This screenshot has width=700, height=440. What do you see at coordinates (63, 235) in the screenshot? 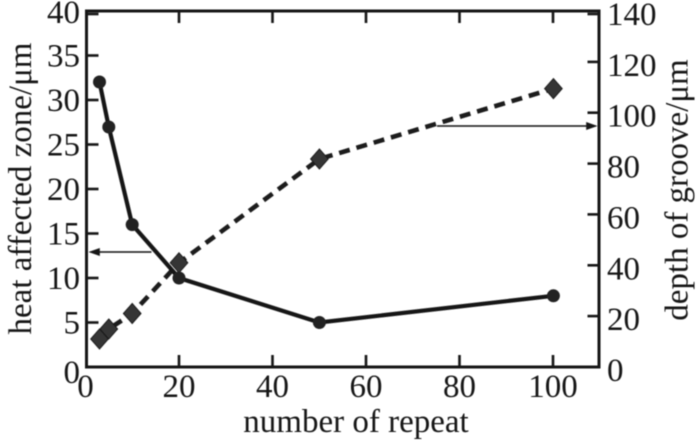
I see `svg-text: 15` at bounding box center [63, 235].